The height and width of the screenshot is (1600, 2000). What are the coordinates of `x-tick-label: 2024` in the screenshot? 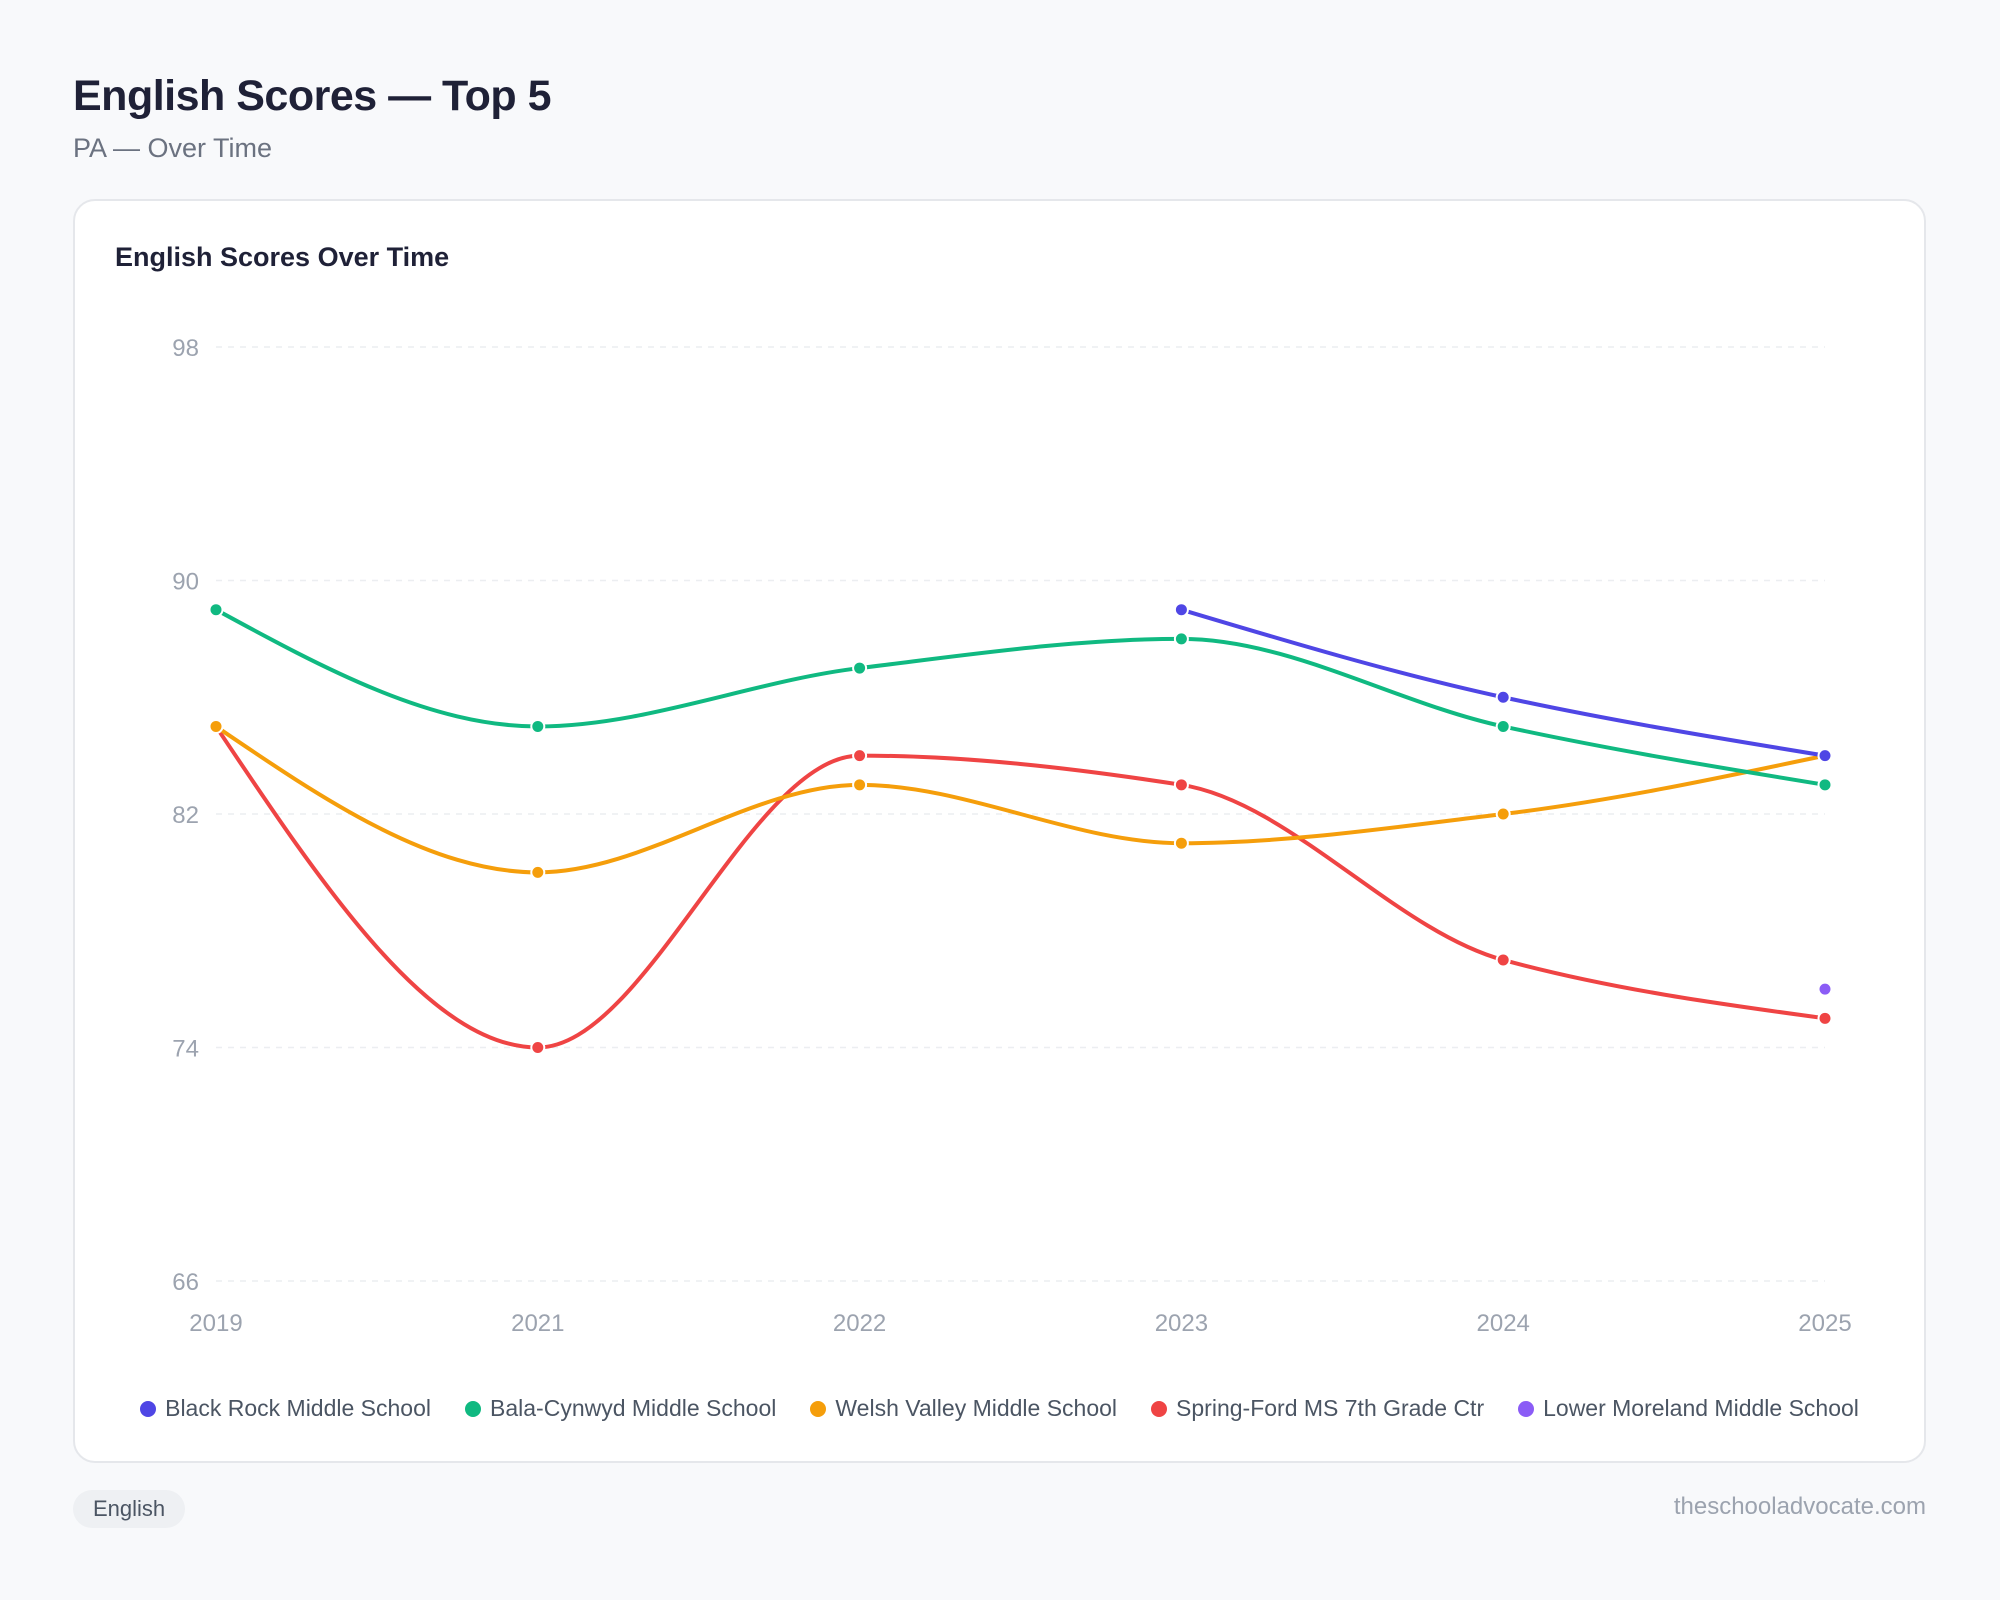 It's located at (1503, 1323).